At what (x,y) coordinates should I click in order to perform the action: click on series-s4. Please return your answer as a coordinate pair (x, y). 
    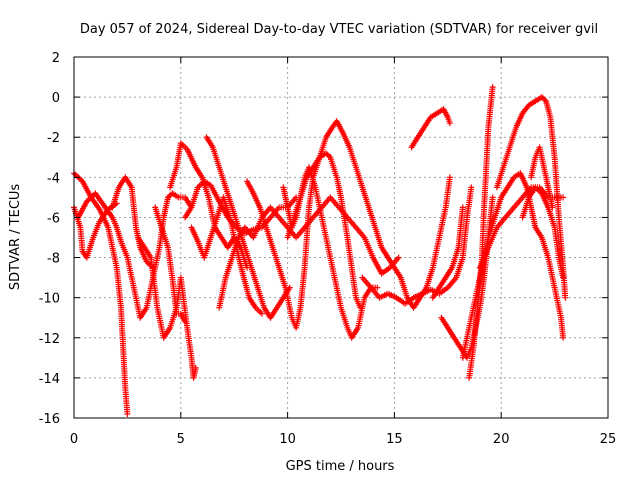
    Looking at the image, I should click on (132, 222).